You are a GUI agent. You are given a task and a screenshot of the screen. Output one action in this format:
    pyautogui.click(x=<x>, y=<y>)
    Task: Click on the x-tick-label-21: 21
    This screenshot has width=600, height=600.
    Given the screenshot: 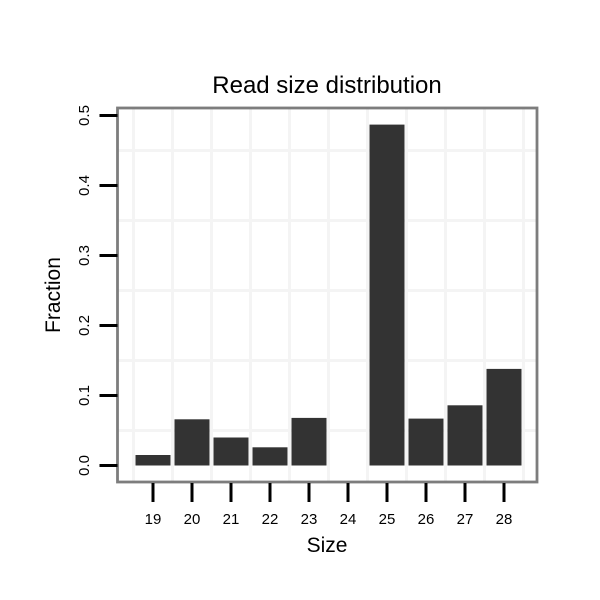 What is the action you would take?
    pyautogui.click(x=231, y=519)
    